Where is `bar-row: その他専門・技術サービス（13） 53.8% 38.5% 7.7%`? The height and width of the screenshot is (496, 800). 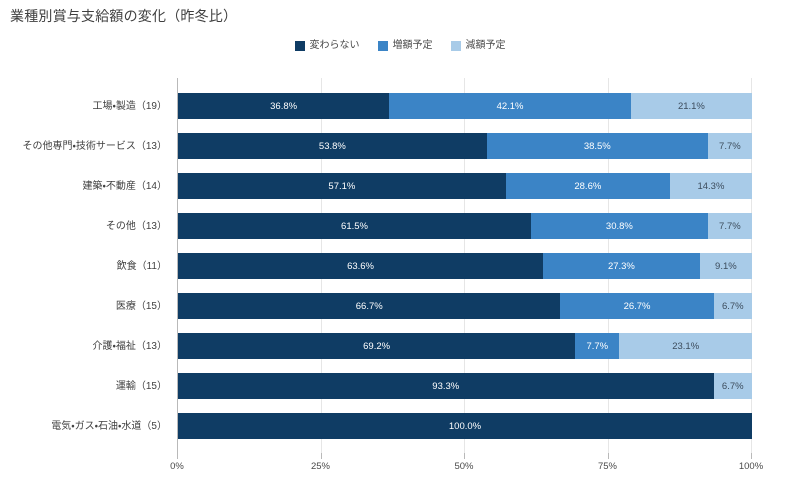
bar-row: その他専門・技術サービス（13） 53.8% 38.5% 7.7% is located at coordinates (400, 146).